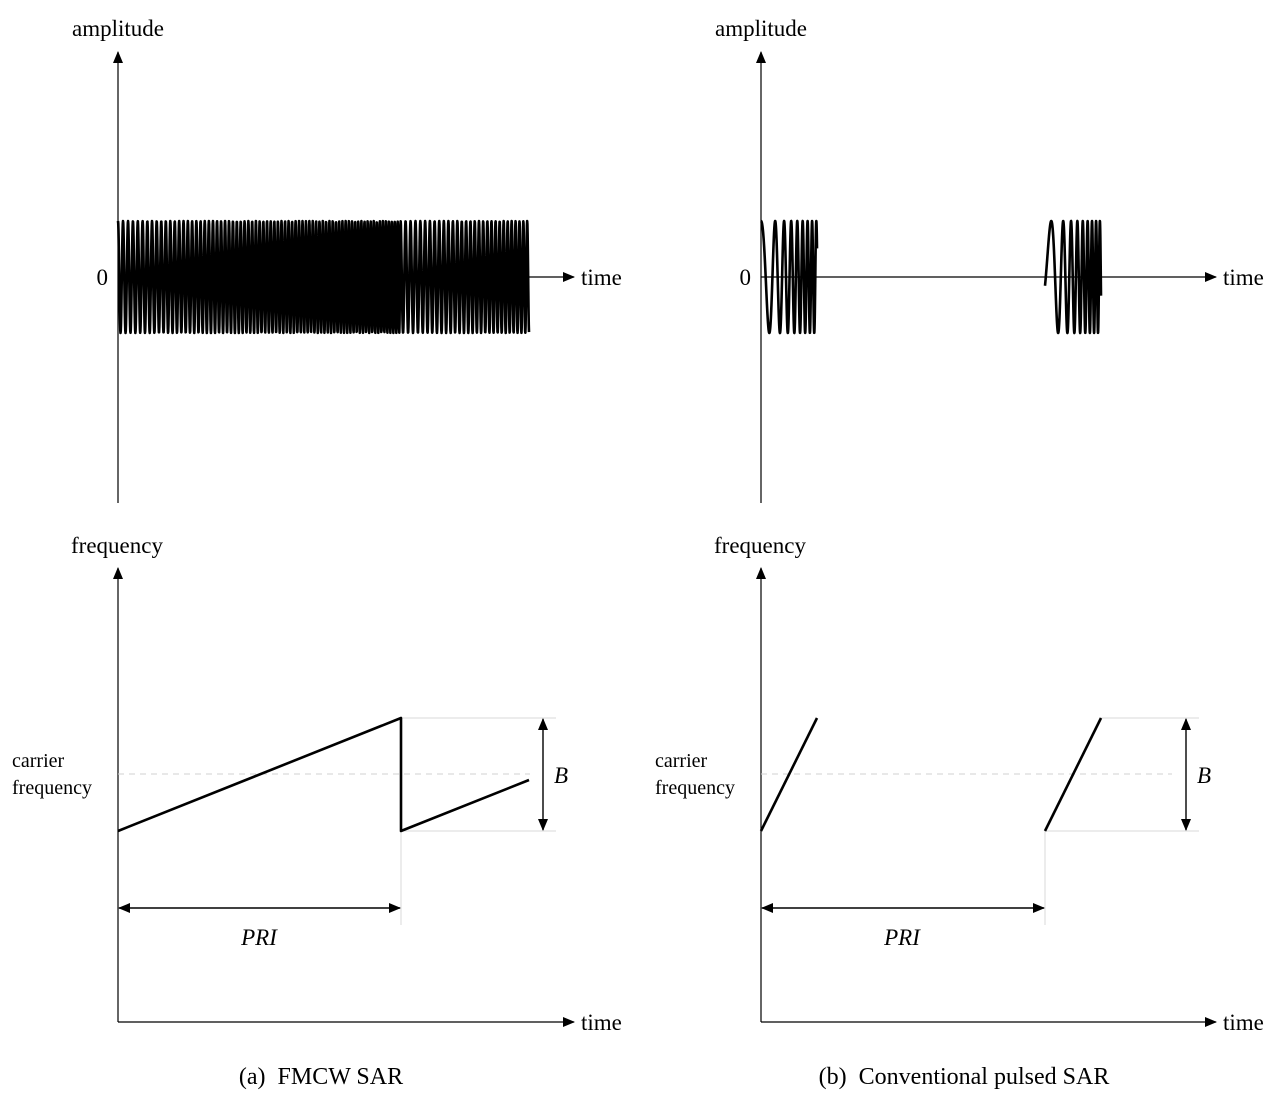 The width and height of the screenshot is (1286, 1108). Describe the element at coordinates (789, 277) in the screenshot. I see `panel-b-pulse-1-waveform` at that location.